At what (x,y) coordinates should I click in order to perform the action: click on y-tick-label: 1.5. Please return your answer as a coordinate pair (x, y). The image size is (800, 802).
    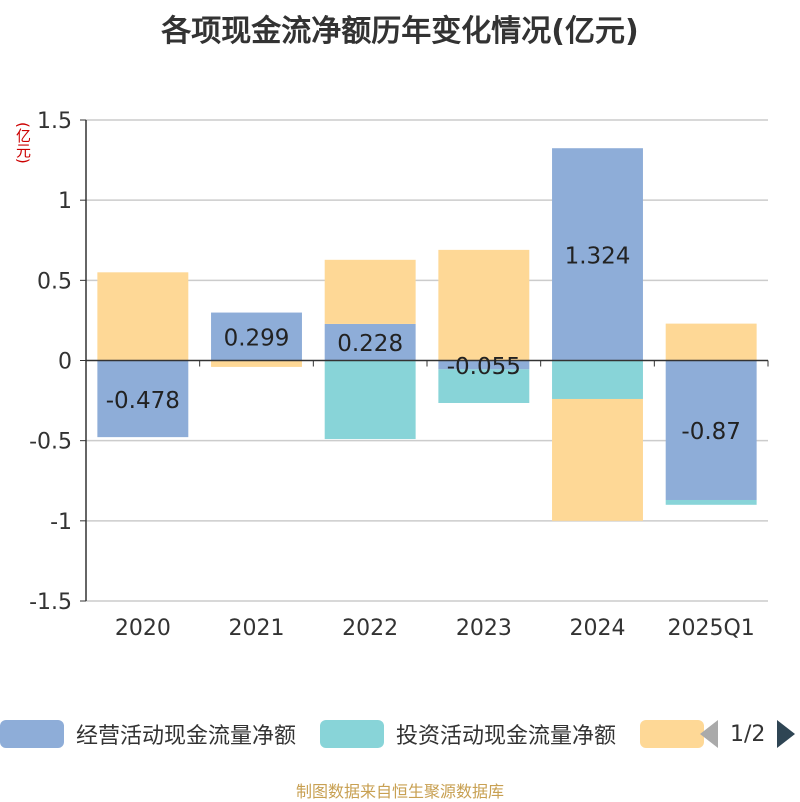
    Looking at the image, I should click on (54, 121).